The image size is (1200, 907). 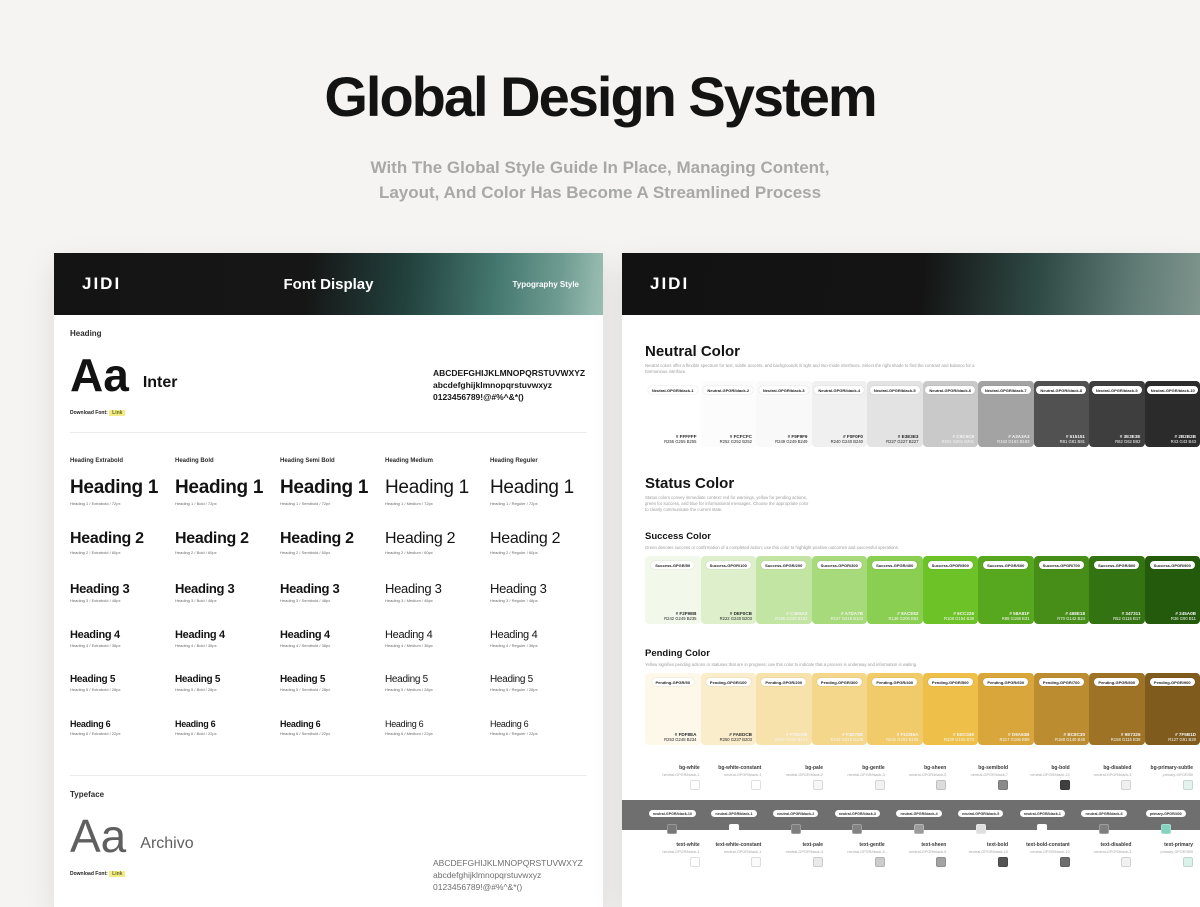 What do you see at coordinates (538, 503) in the screenshot?
I see `heading-style-cell: Heading 1 Heading 1 / Reguler / 72px` at bounding box center [538, 503].